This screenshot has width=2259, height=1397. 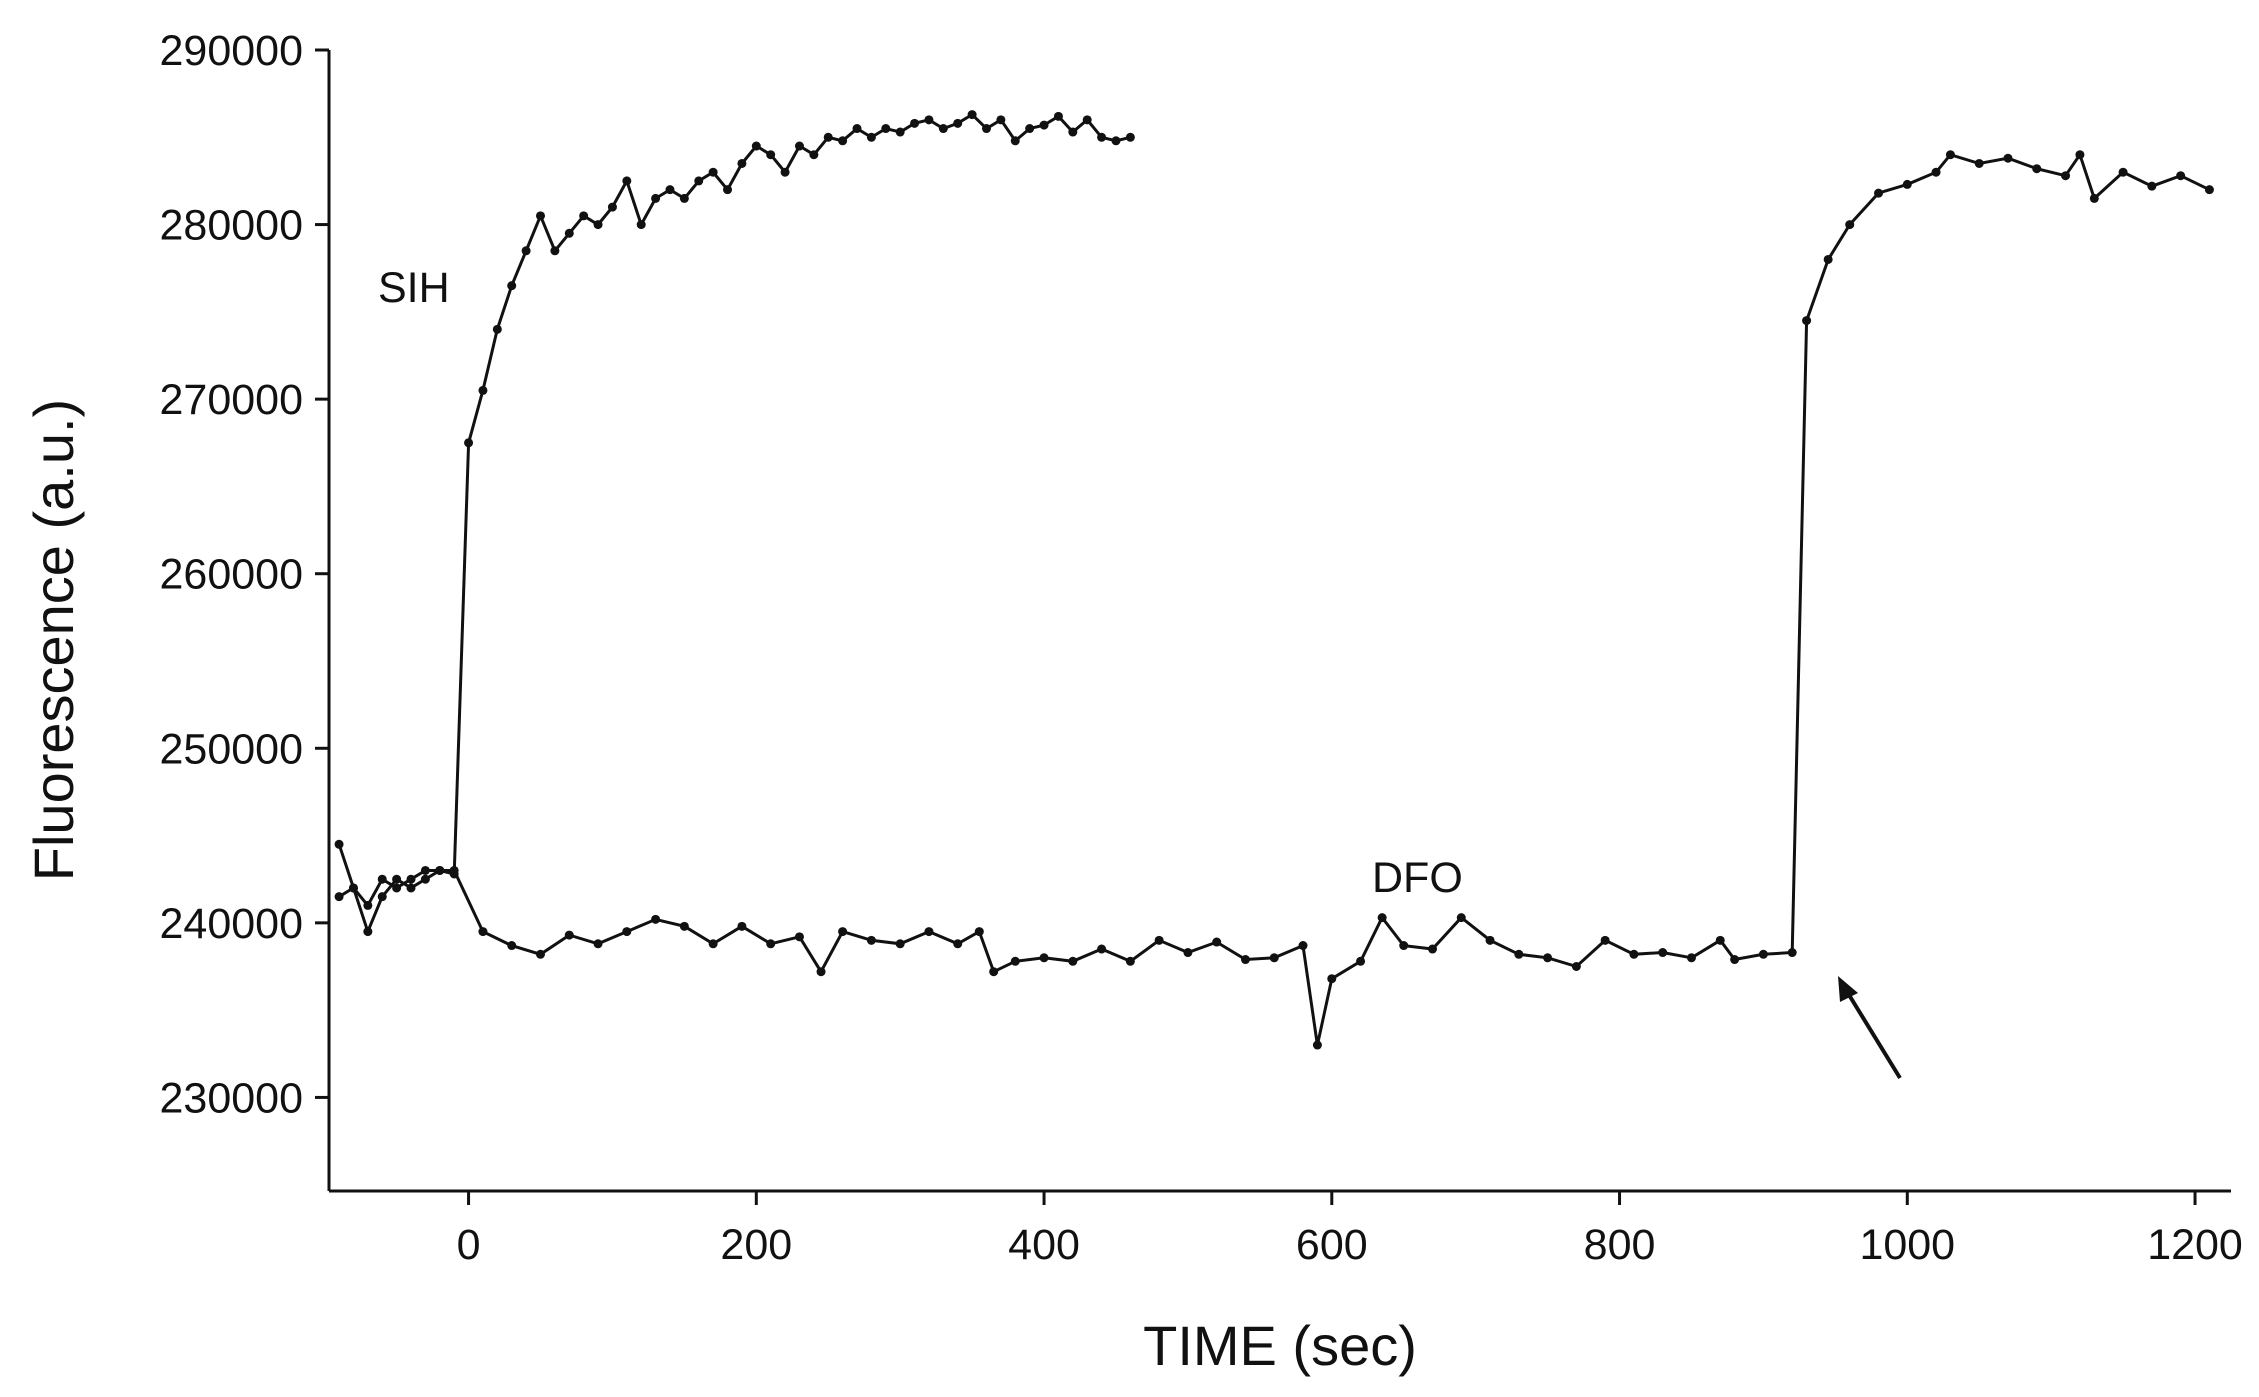 What do you see at coordinates (232, 1098) in the screenshot?
I see `y-tick-label: 230000` at bounding box center [232, 1098].